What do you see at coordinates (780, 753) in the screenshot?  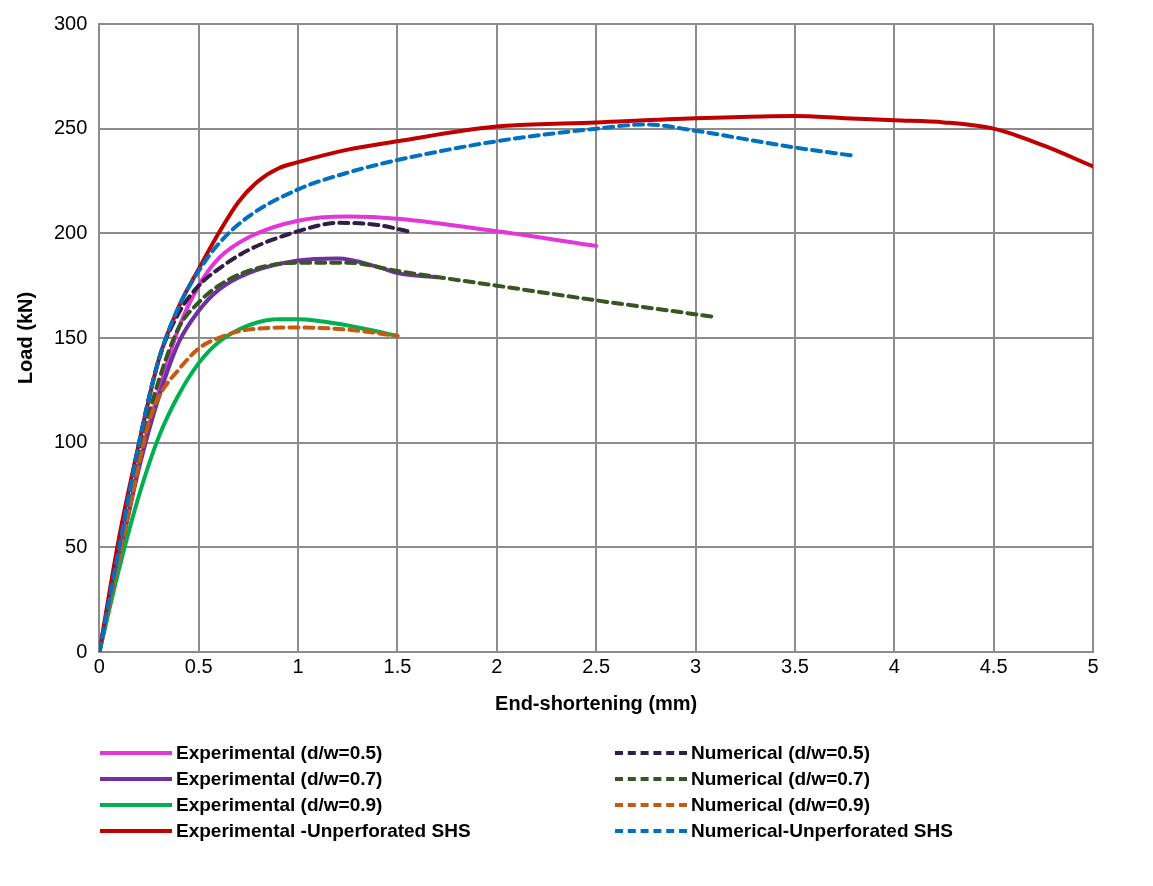 I see `legend-label: Numerical (d/w=0.5)` at bounding box center [780, 753].